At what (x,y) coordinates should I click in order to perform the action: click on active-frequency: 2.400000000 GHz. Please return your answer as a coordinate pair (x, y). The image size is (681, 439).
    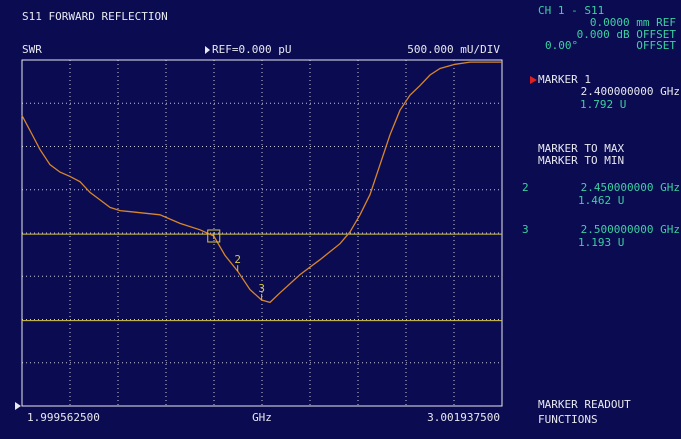
    Looking at the image, I should click on (630, 91).